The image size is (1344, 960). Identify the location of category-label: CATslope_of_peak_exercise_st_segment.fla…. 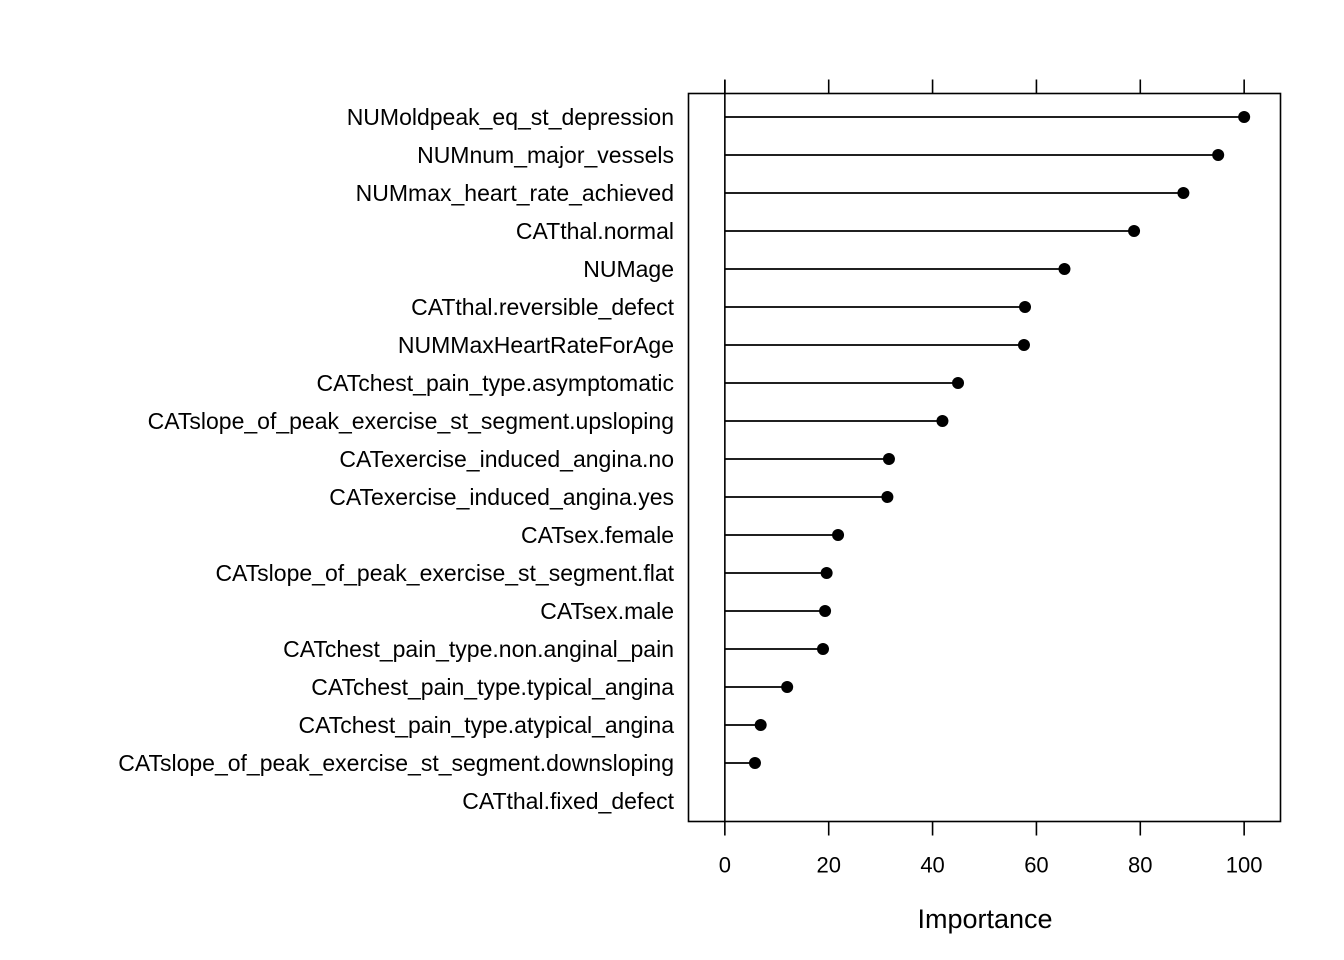
(444, 573).